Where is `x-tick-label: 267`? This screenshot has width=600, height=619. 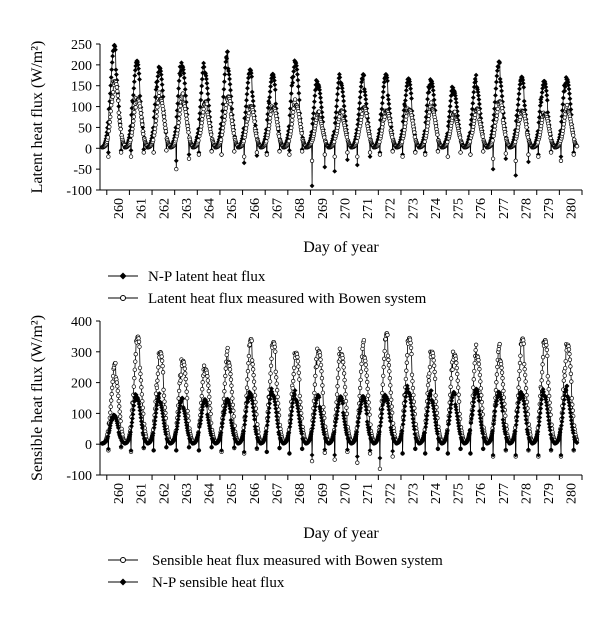
x-tick-label: 267 is located at coordinates (278, 208).